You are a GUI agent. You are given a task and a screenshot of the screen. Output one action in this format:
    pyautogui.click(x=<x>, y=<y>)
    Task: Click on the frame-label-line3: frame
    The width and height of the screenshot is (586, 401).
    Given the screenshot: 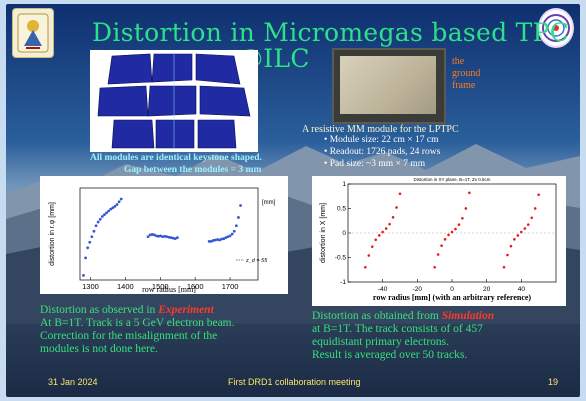 What is the action you would take?
    pyautogui.click(x=464, y=85)
    